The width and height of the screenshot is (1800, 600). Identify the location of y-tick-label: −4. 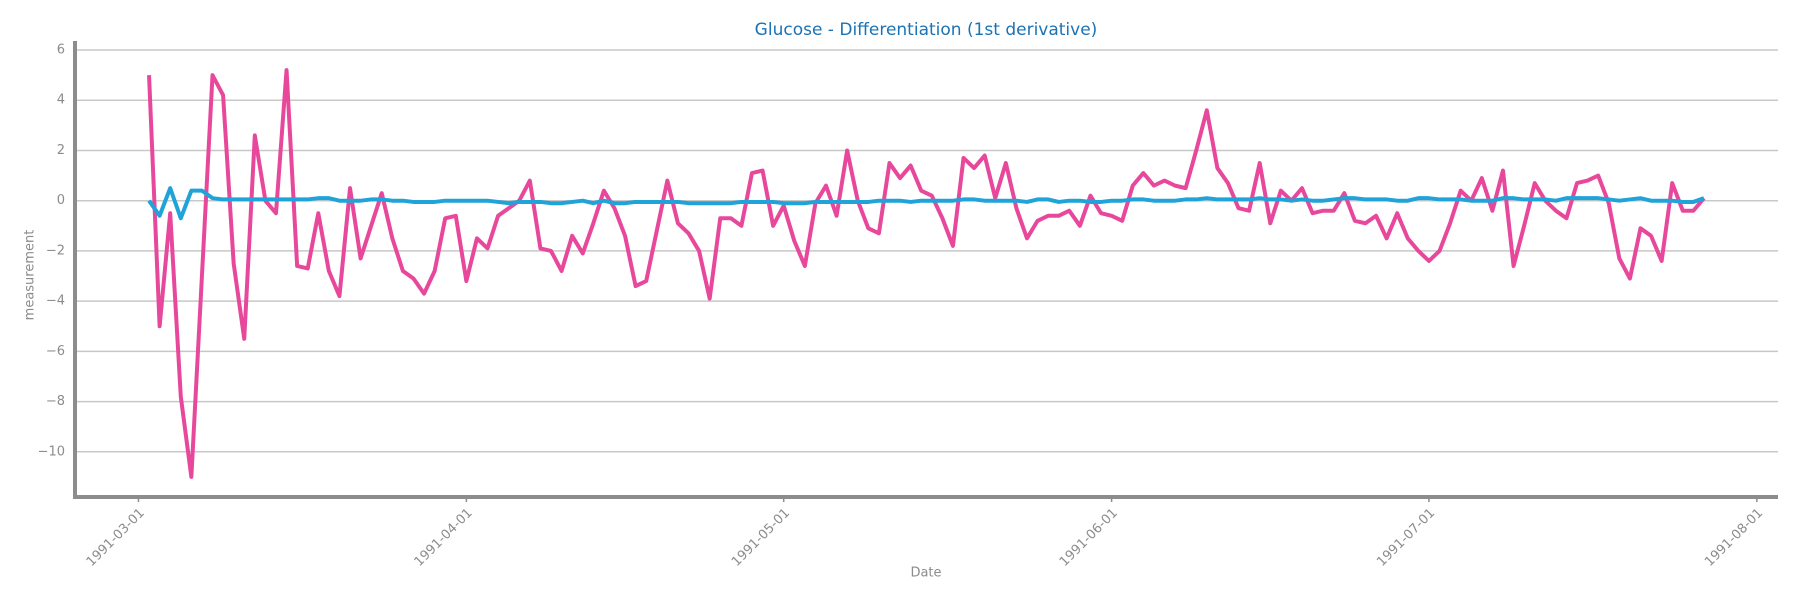
(55, 301).